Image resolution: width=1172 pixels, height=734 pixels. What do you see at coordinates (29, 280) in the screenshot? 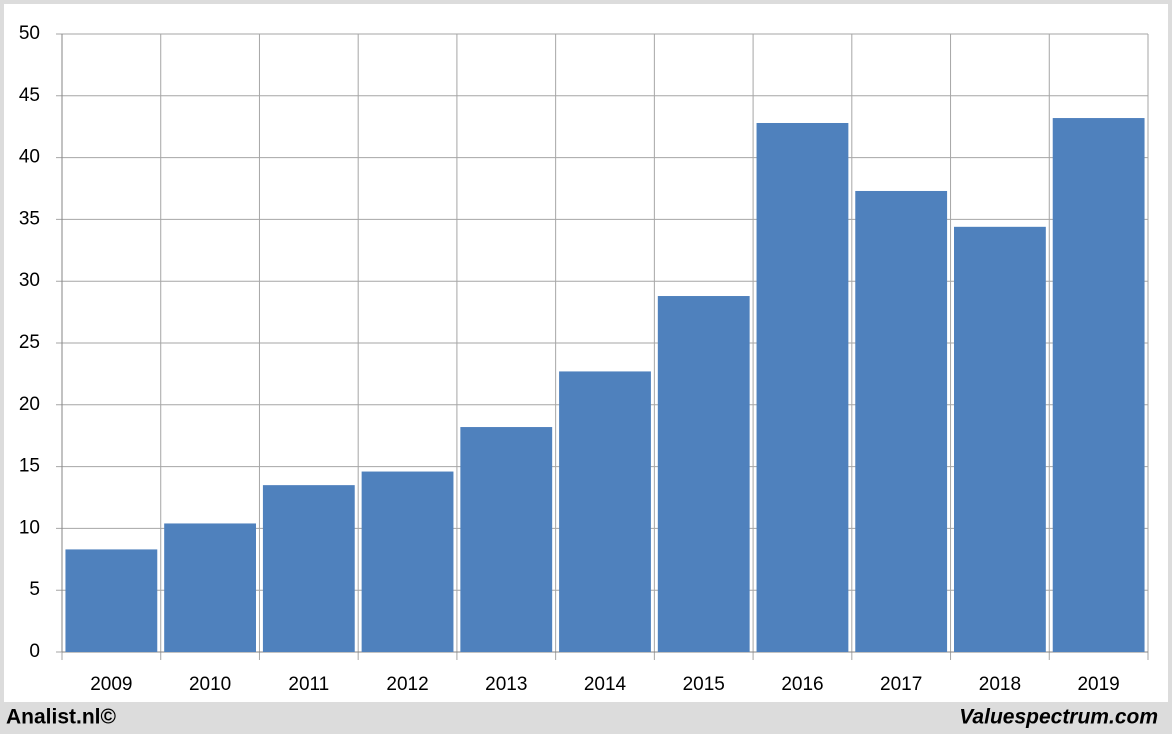
I see `y-tick-label: 30` at bounding box center [29, 280].